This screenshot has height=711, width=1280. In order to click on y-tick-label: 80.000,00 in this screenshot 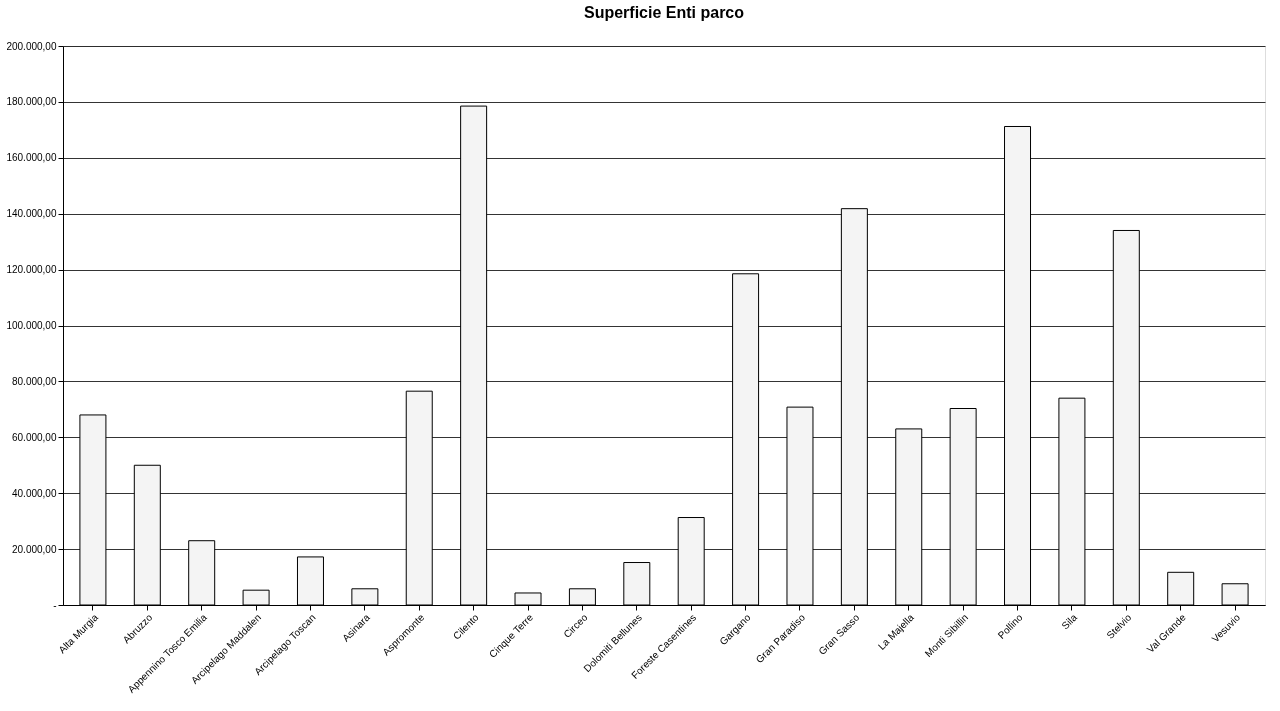, I will do `click(34, 381)`.